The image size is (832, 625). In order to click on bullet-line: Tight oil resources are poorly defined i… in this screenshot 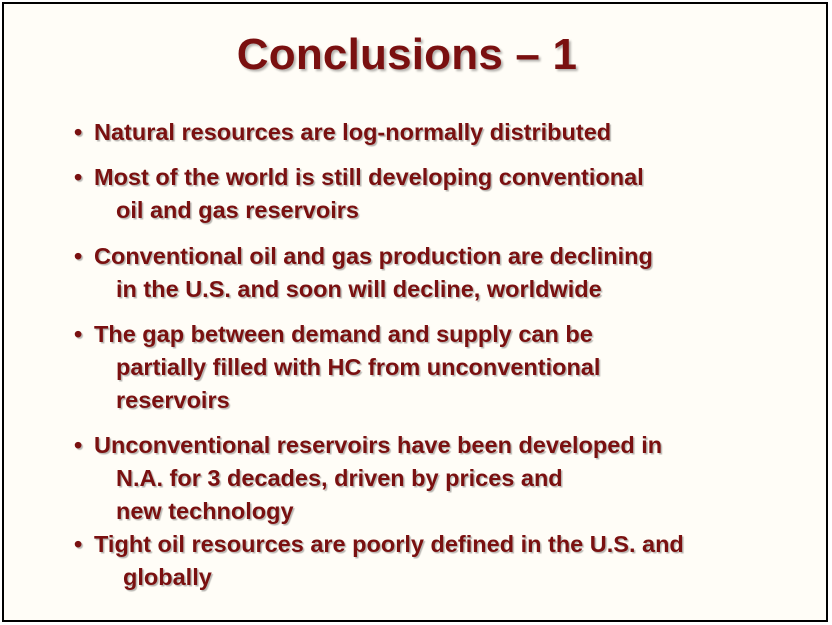, I will do `click(389, 544)`.